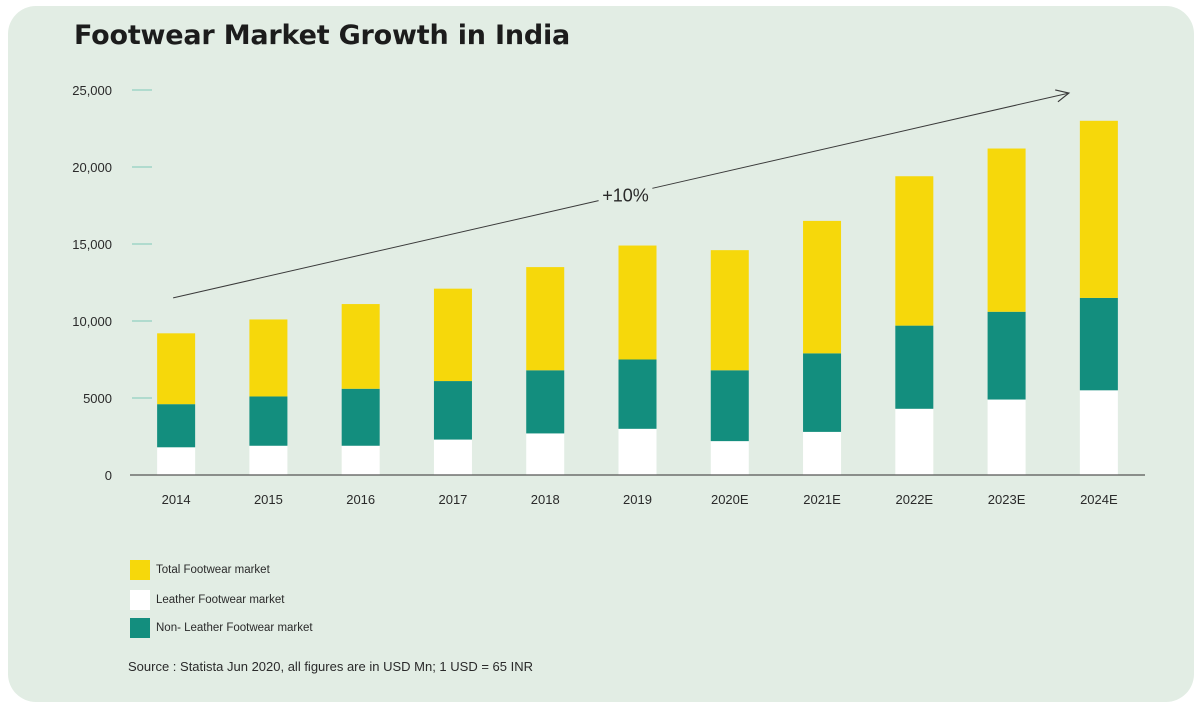 The width and height of the screenshot is (1200, 712). What do you see at coordinates (729, 406) in the screenshot?
I see `bar-non-leather-2020e` at bounding box center [729, 406].